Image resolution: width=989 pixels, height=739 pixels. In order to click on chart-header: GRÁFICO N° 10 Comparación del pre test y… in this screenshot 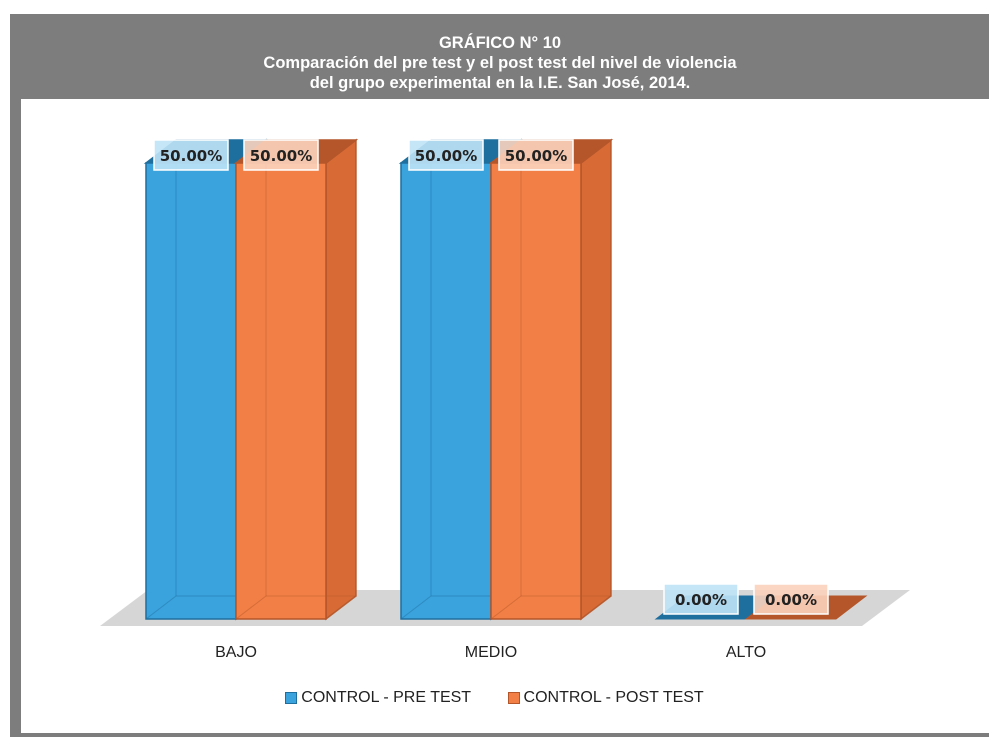, I will do `click(499, 56)`.